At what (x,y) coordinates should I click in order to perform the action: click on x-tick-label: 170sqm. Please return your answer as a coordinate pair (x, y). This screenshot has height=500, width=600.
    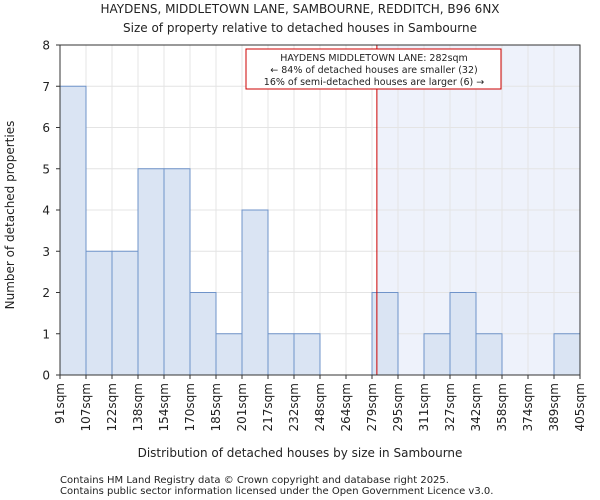
    Looking at the image, I should click on (190, 407).